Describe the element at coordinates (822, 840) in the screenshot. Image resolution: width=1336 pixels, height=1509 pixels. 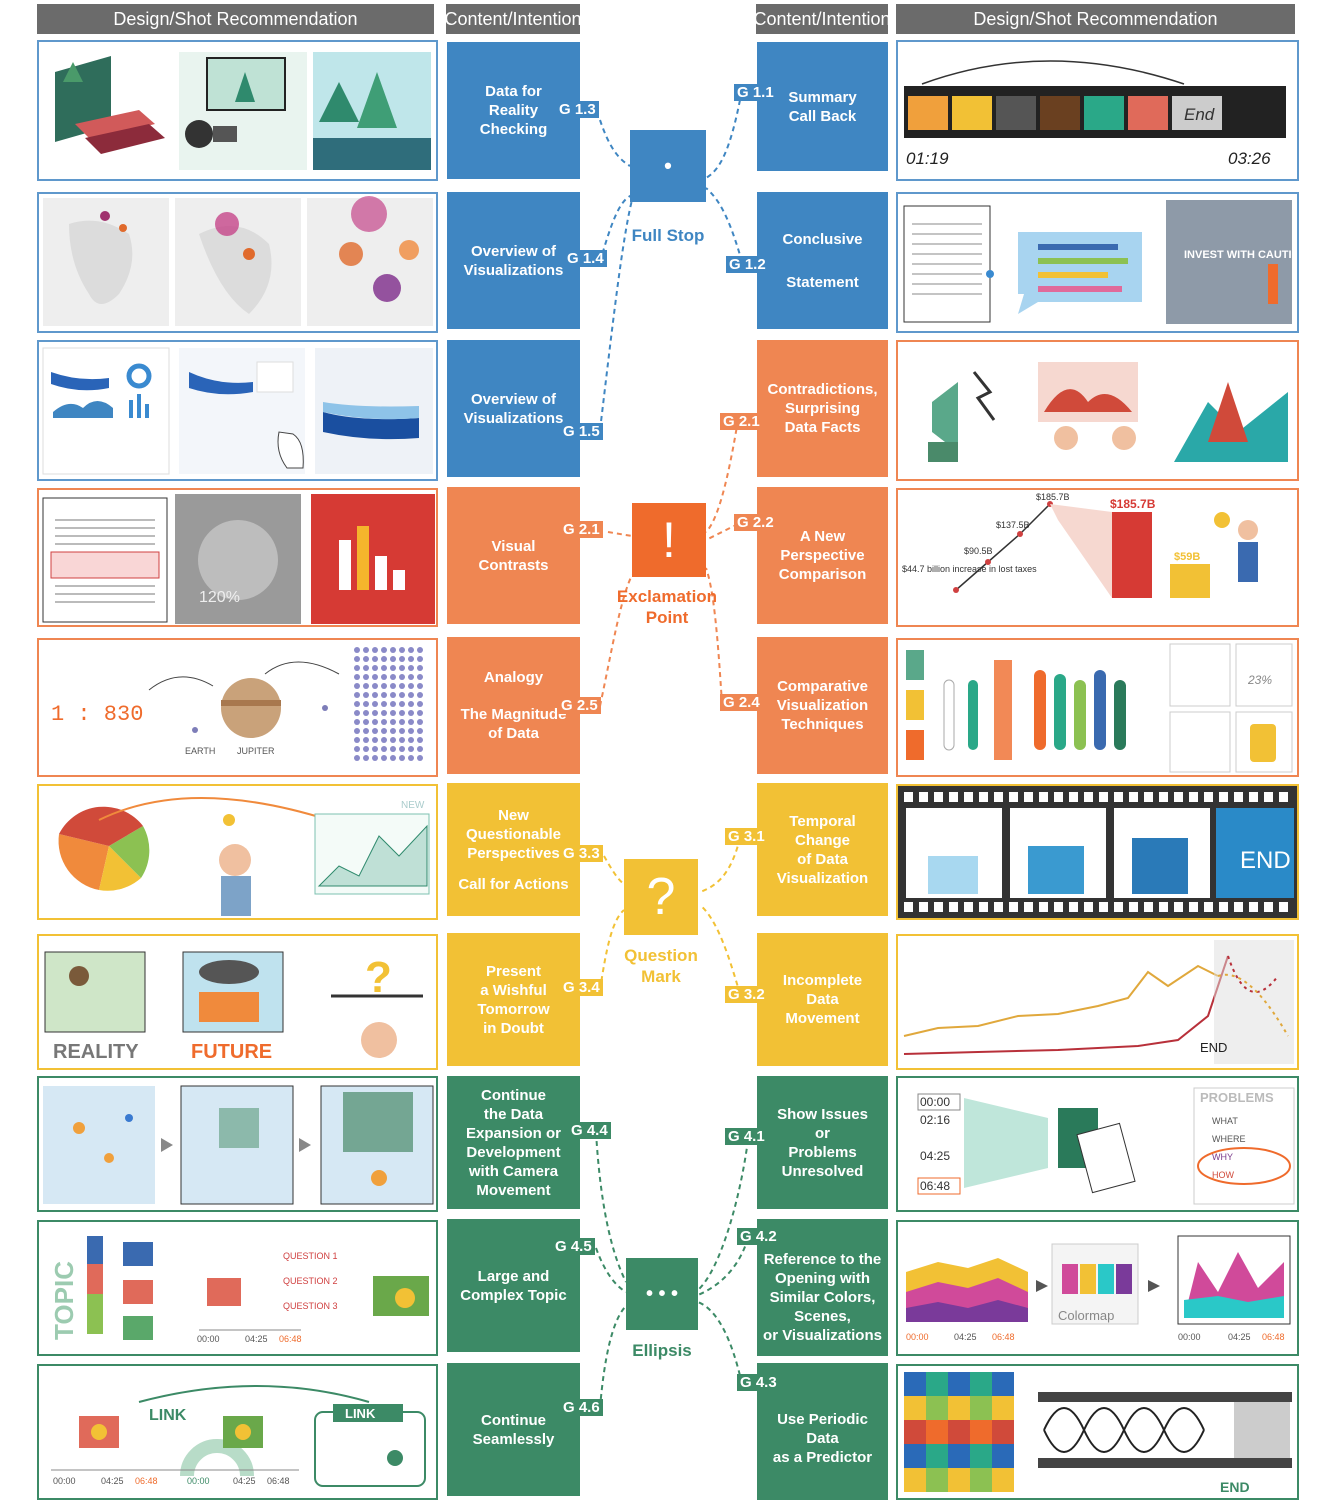
I see `text-line: Change` at that location.